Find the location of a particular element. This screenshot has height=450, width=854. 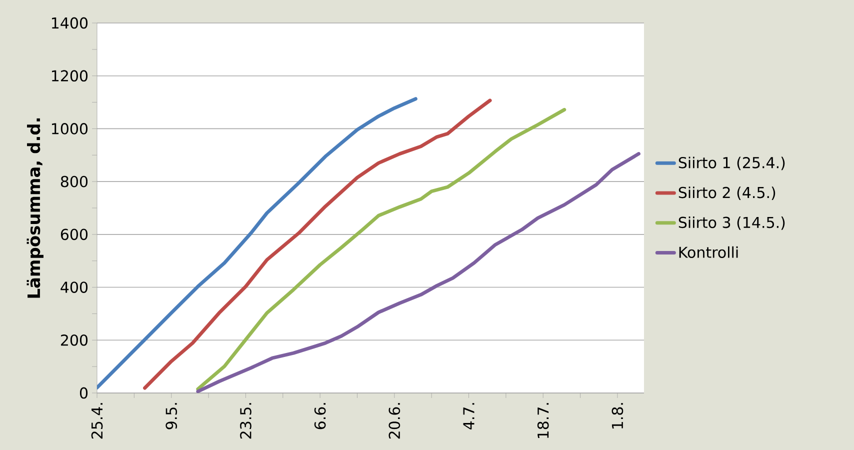

x-tick-label: 23.5. is located at coordinates (246, 421).